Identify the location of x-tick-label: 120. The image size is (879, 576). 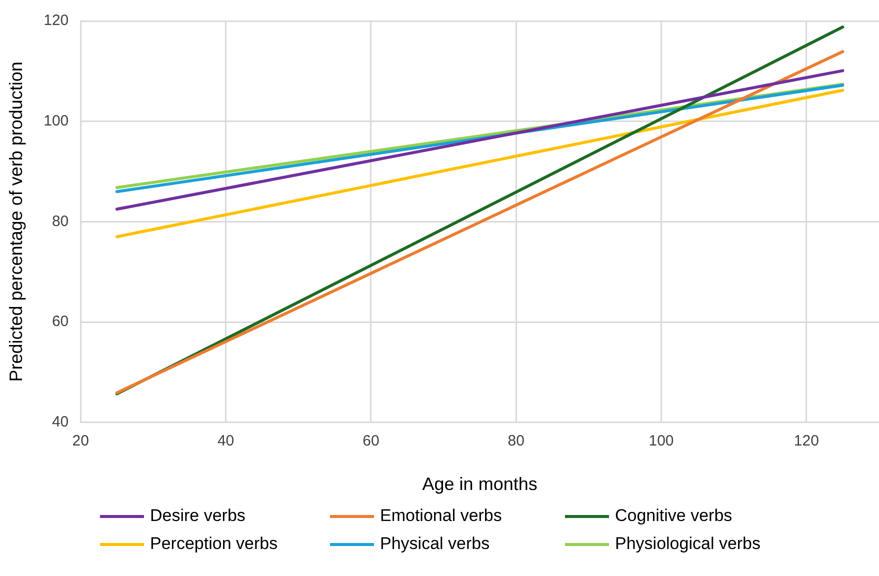
(806, 441).